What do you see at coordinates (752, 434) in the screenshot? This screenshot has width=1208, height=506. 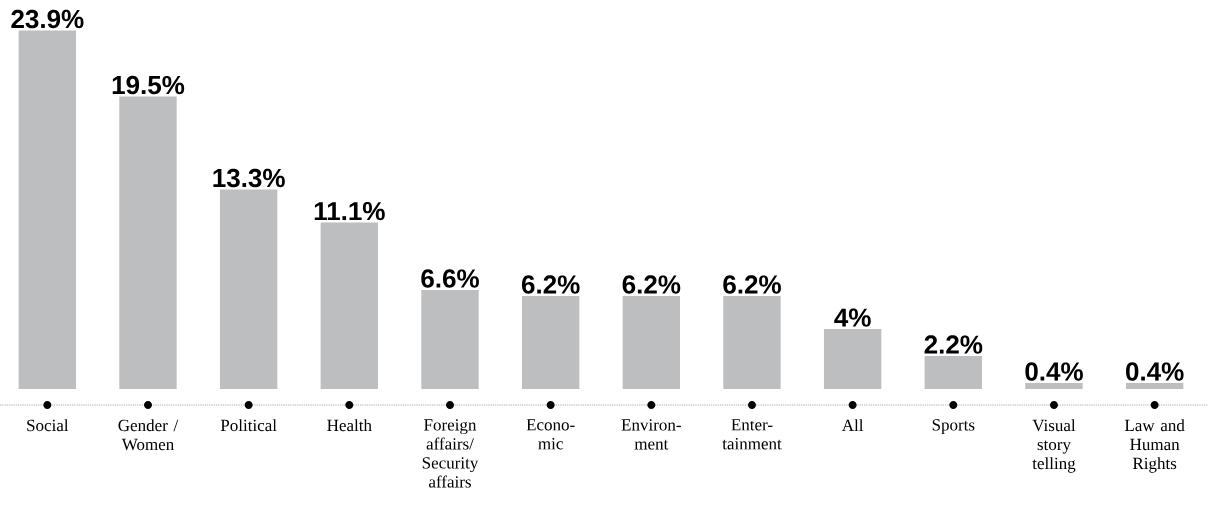 I see `x-tick-label: Enter-tainment` at bounding box center [752, 434].